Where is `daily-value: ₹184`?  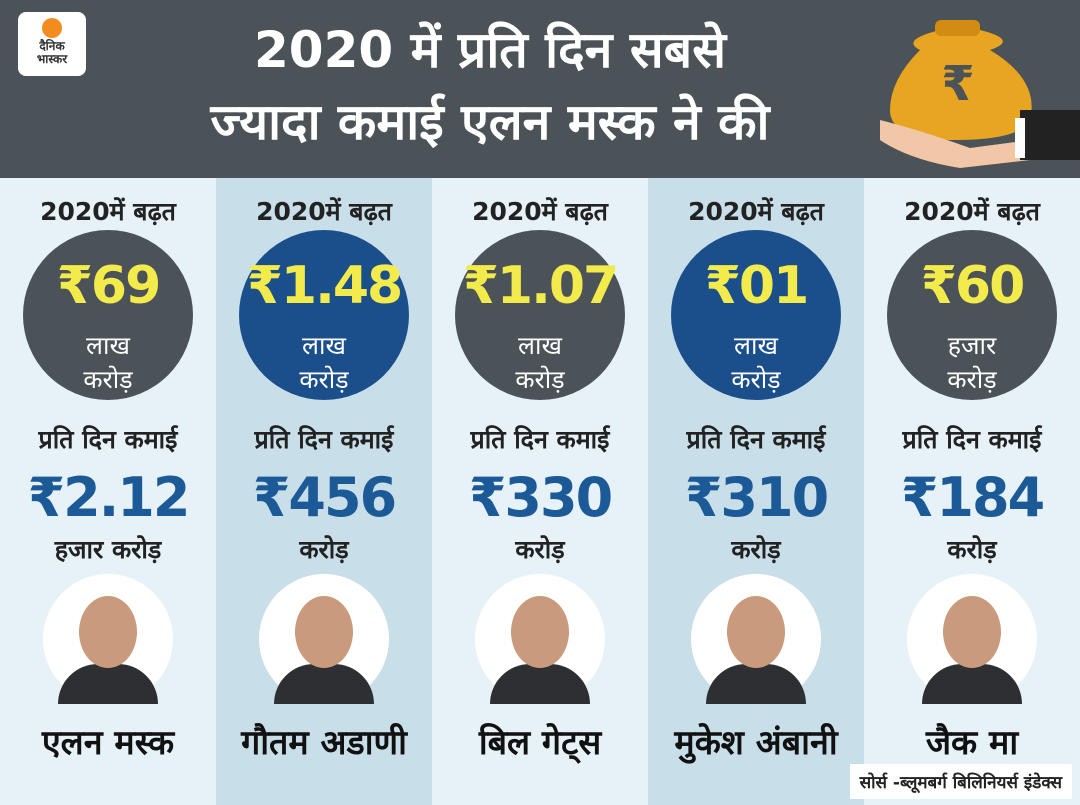 daily-value: ₹184 is located at coordinates (972, 497).